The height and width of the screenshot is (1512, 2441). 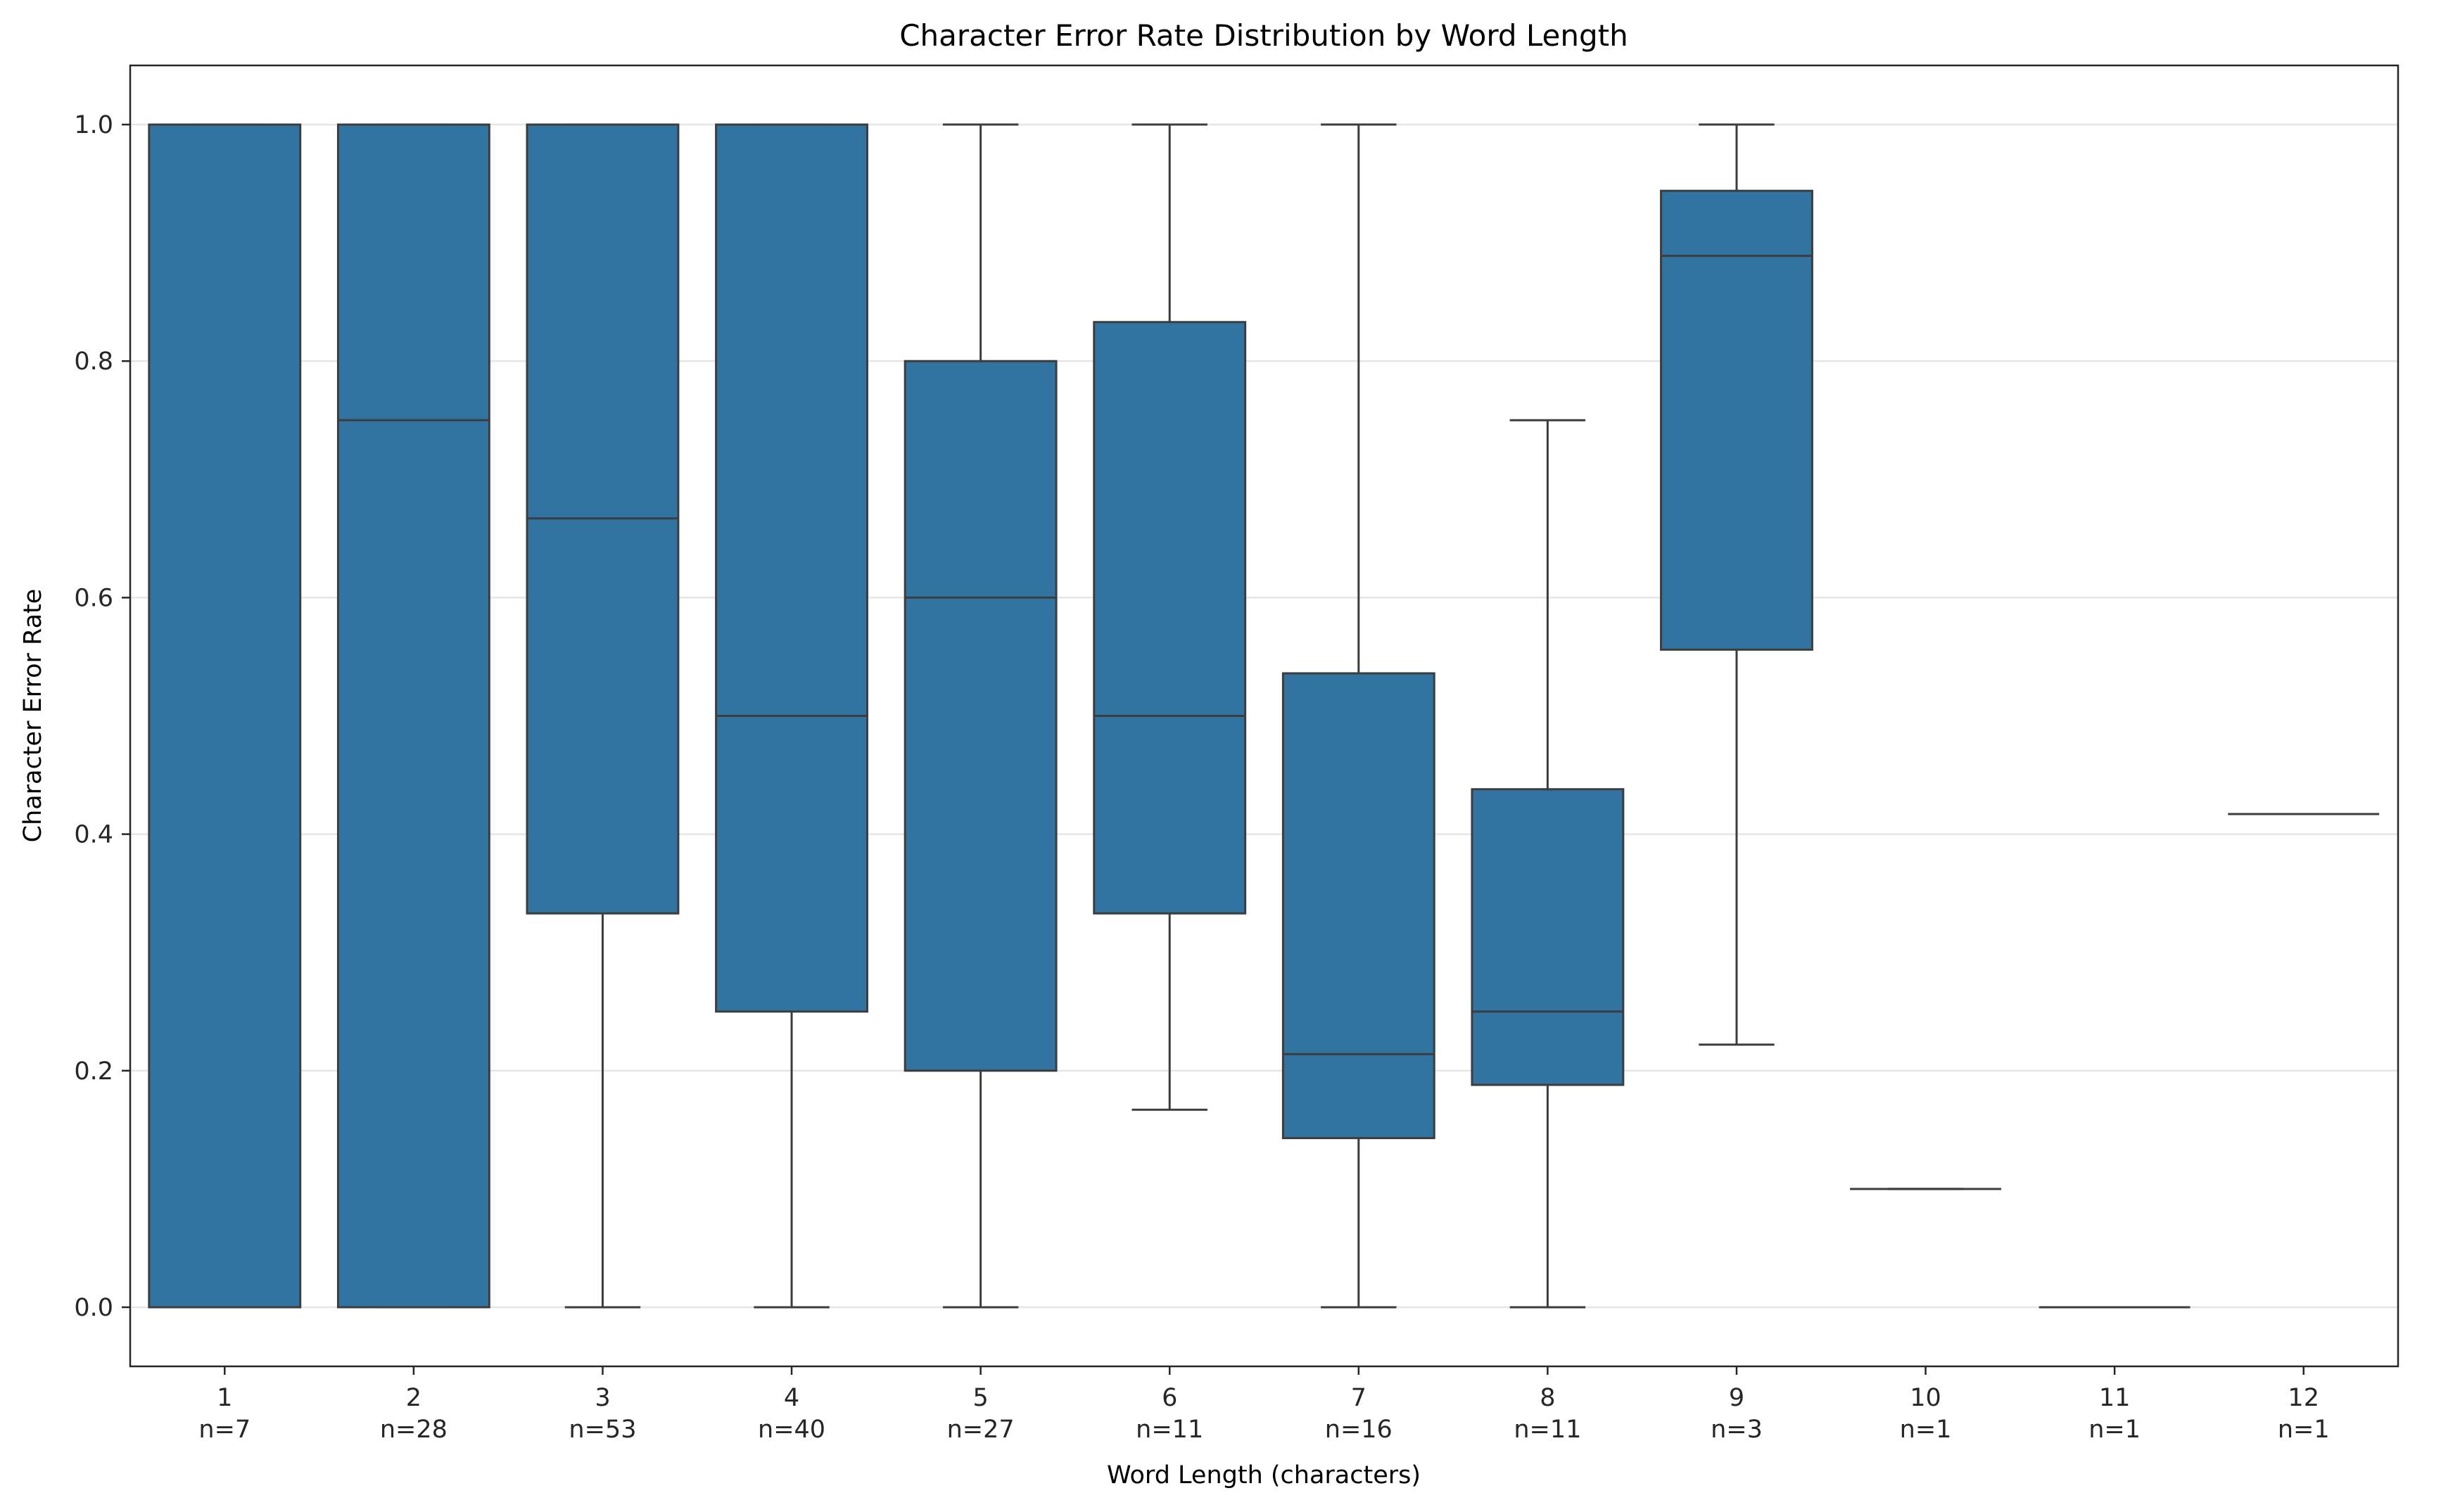 I want to click on y-tick-label: 0.0, so click(x=93, y=1308).